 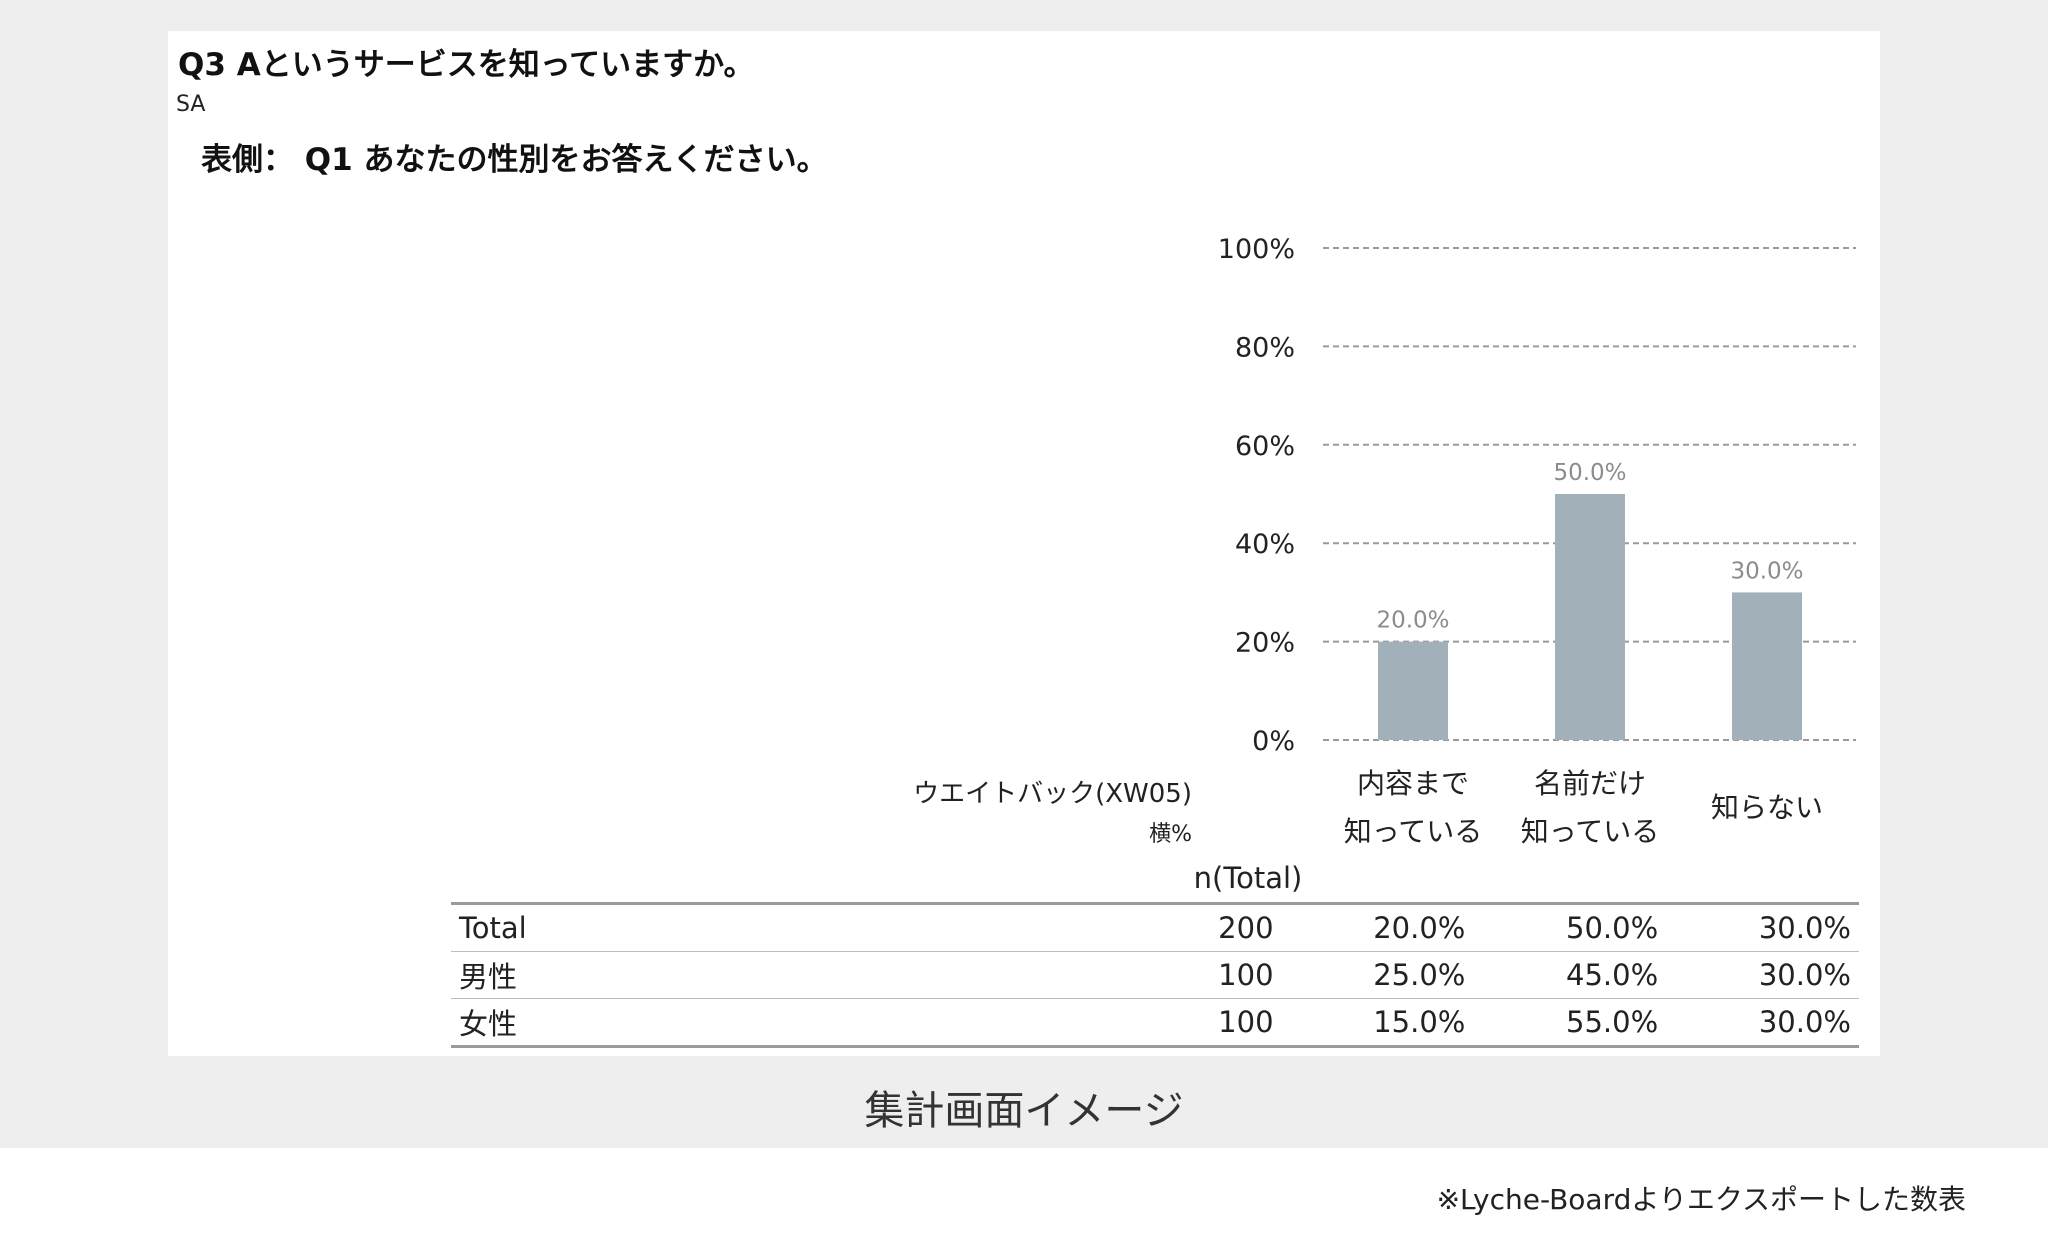 I want to click on n-header: n(Total), so click(x=1248, y=878).